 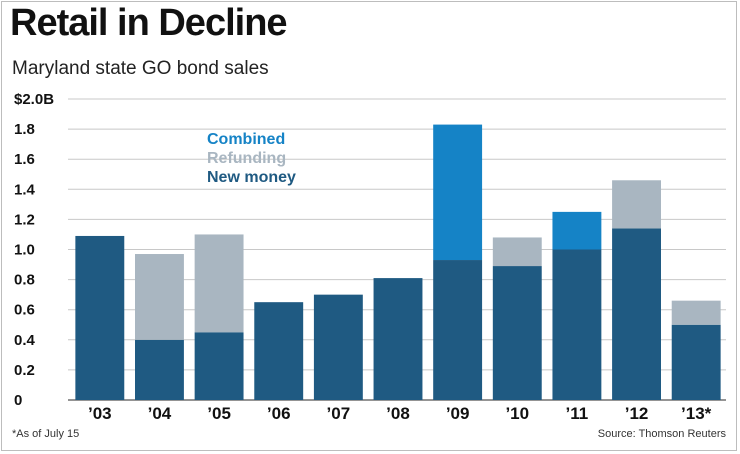 I want to click on y-tick-label: 1.6, so click(x=24, y=159).